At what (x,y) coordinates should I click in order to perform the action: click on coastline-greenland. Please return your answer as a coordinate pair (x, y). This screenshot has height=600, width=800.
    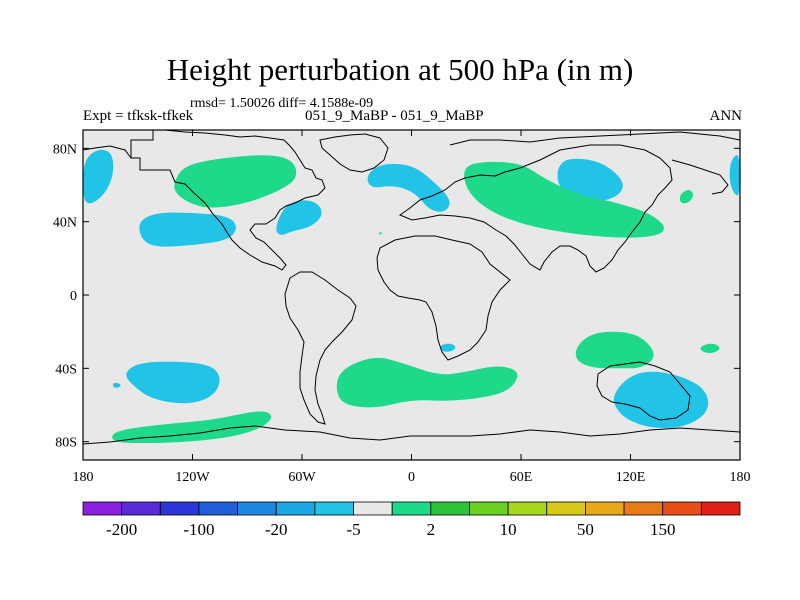
    Looking at the image, I should click on (354, 153).